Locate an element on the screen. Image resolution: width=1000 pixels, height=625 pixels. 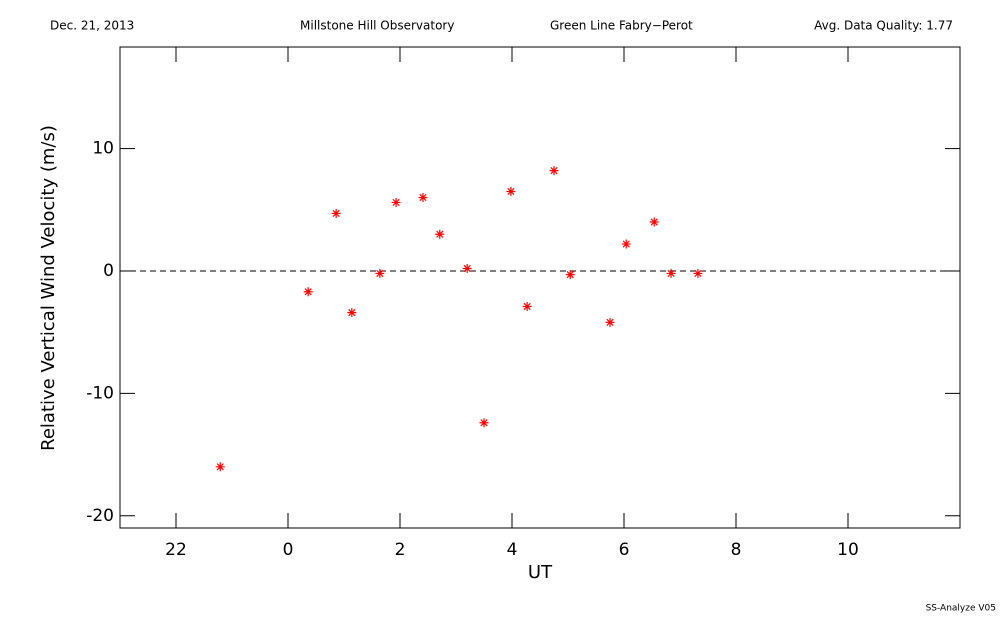
x-tick-label: 2 is located at coordinates (400, 550).